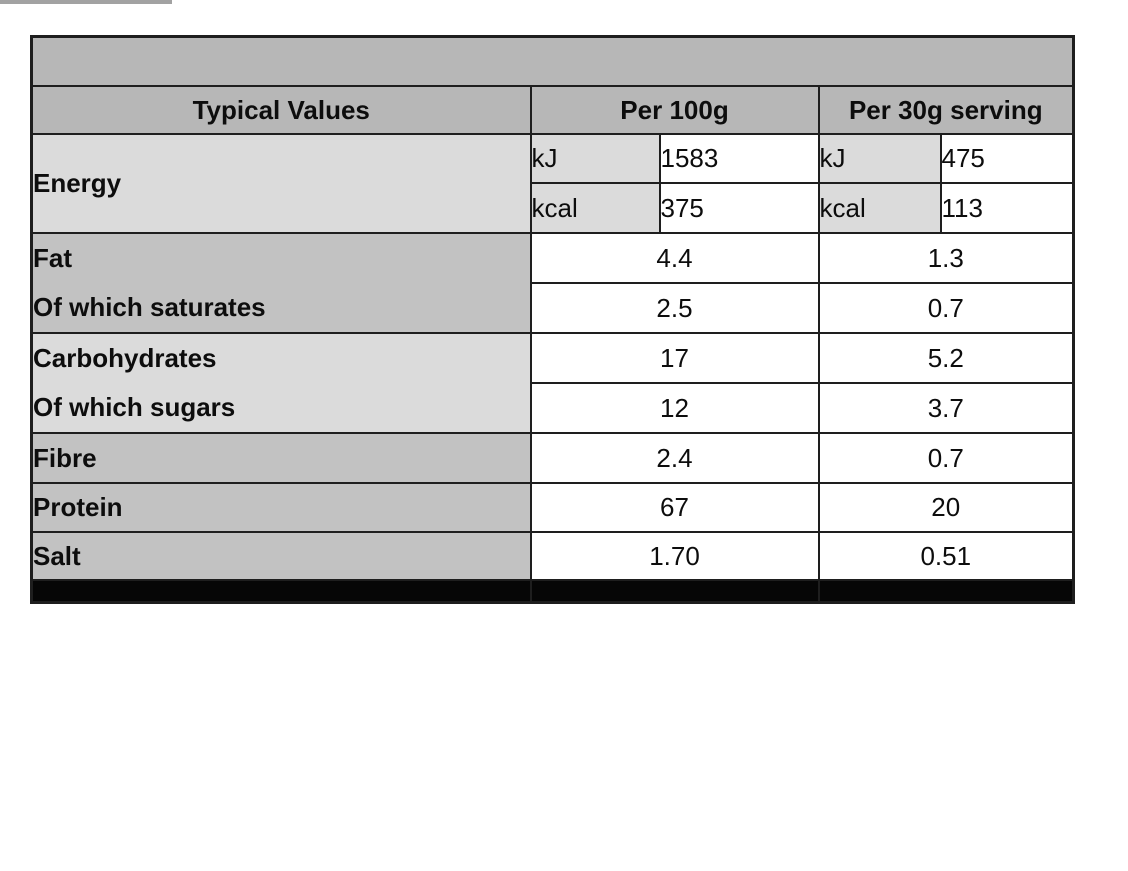 The image size is (1128, 871). I want to click on energy-kj-row: Energy kJ 1583 kJ 475, so click(552, 183).